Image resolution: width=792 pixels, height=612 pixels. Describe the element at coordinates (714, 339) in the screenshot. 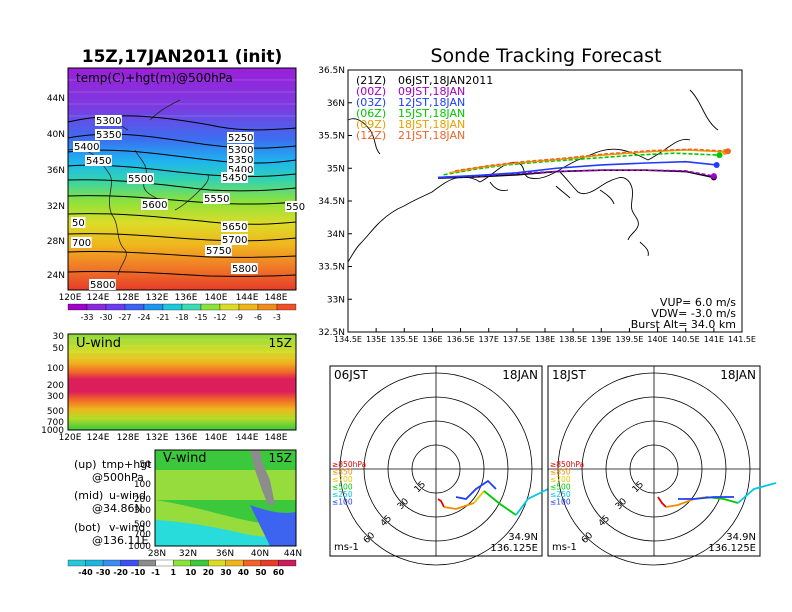

I see `right-lon-tick: 141E` at that location.